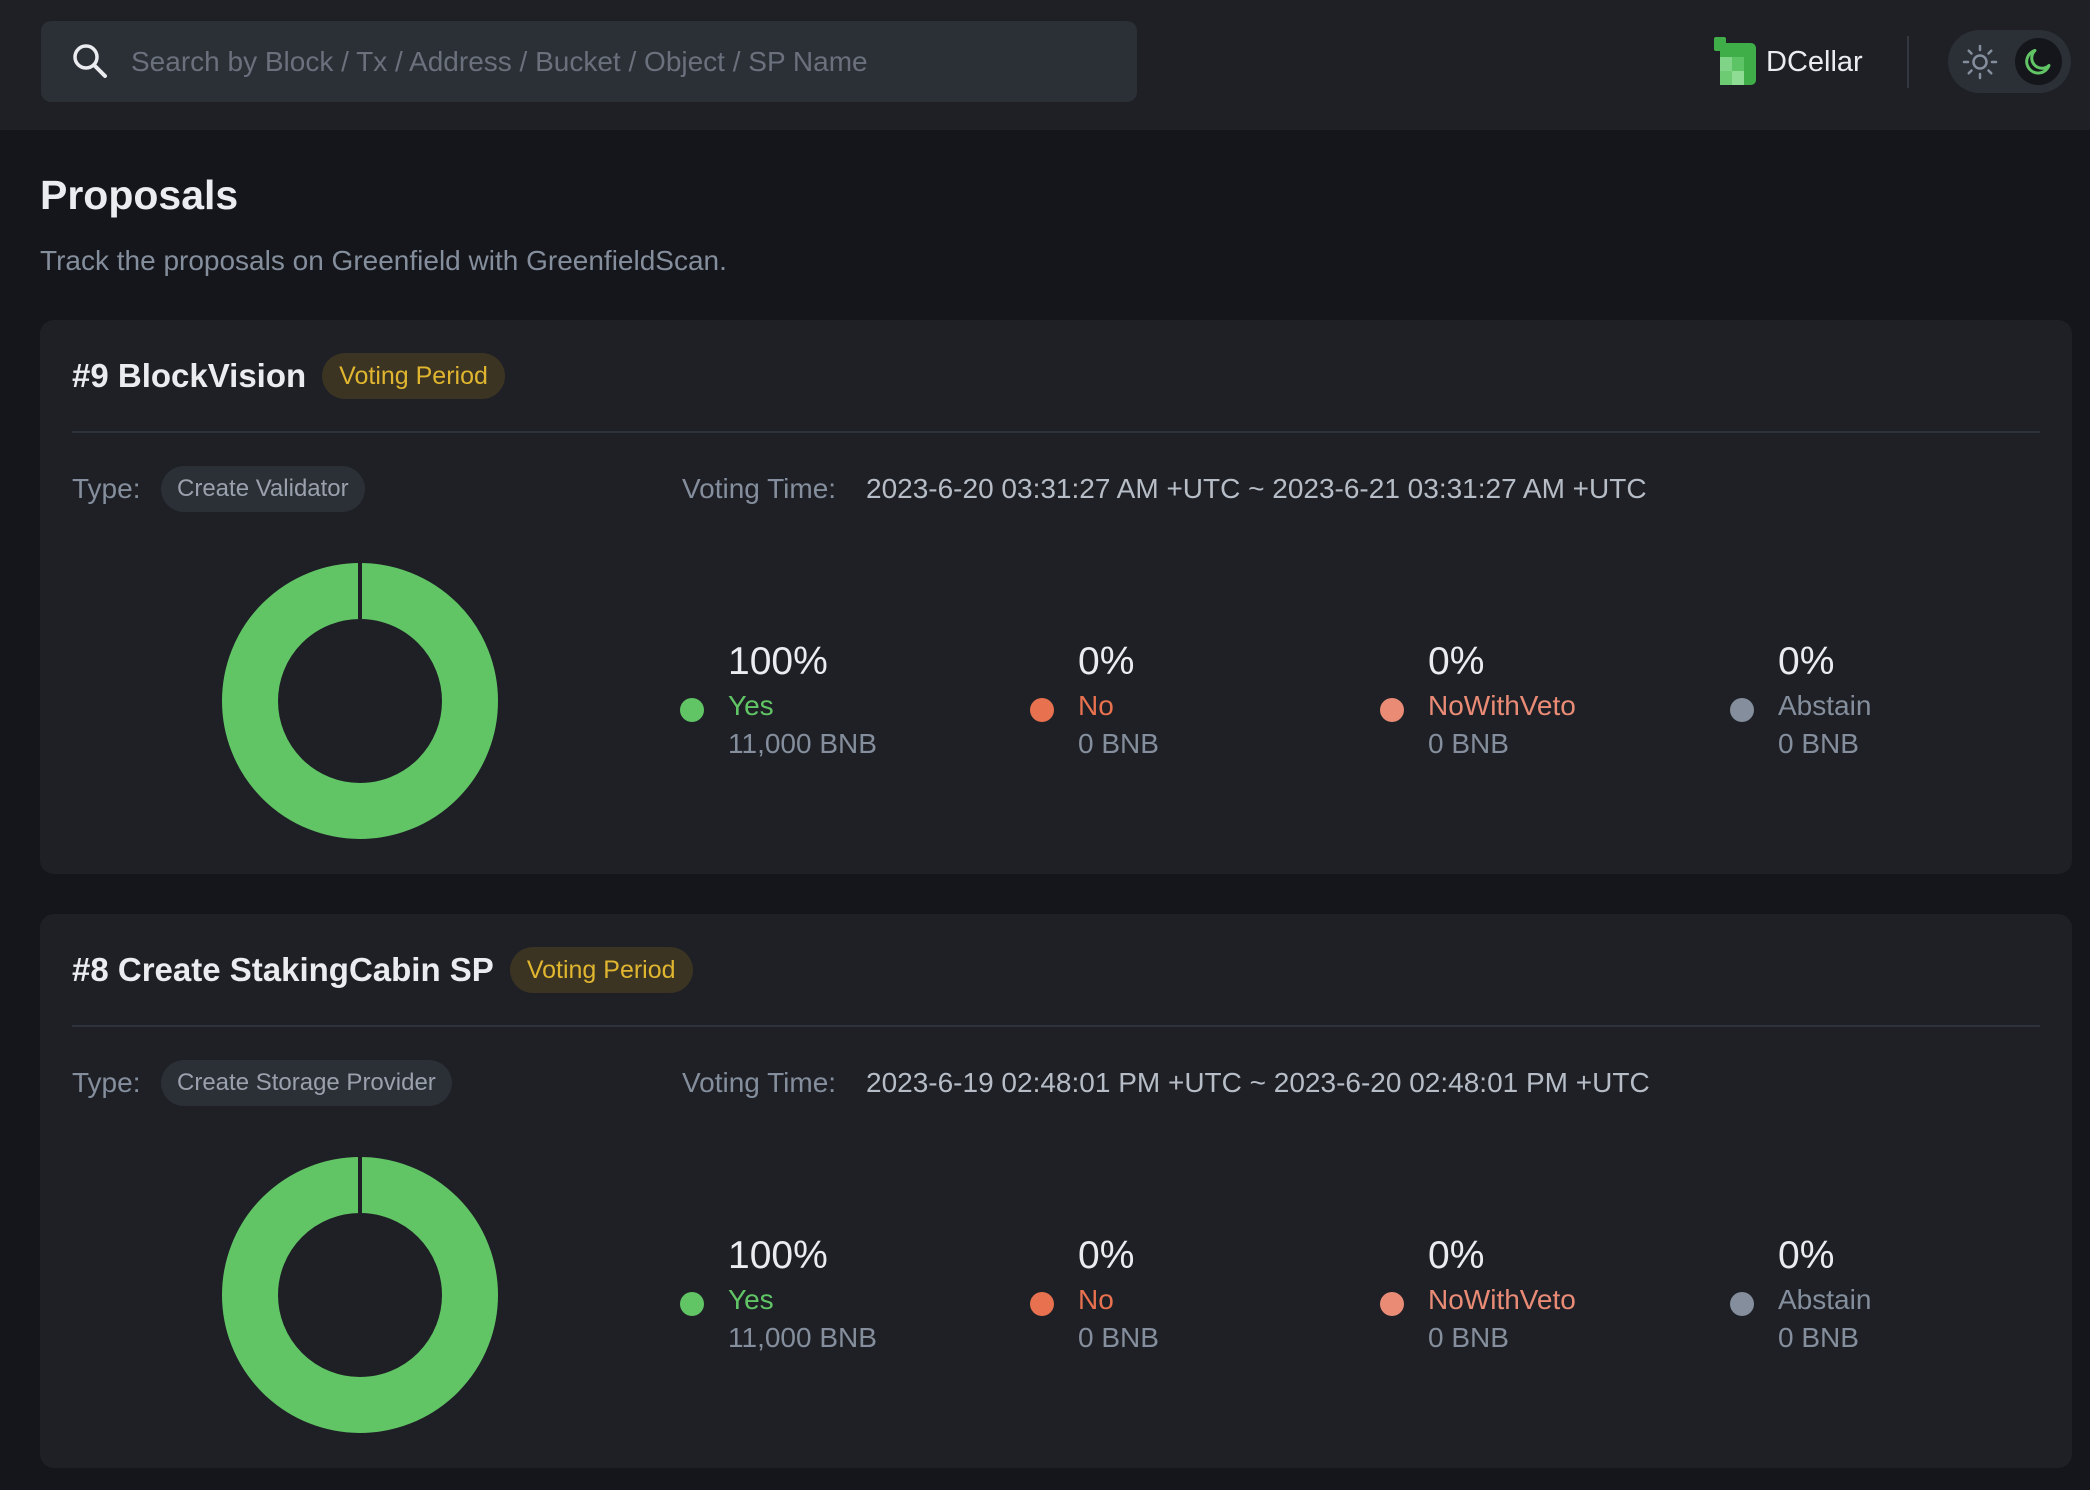 This screenshot has height=1490, width=2090. I want to click on top-bar: DCellar, so click(1045, 65).